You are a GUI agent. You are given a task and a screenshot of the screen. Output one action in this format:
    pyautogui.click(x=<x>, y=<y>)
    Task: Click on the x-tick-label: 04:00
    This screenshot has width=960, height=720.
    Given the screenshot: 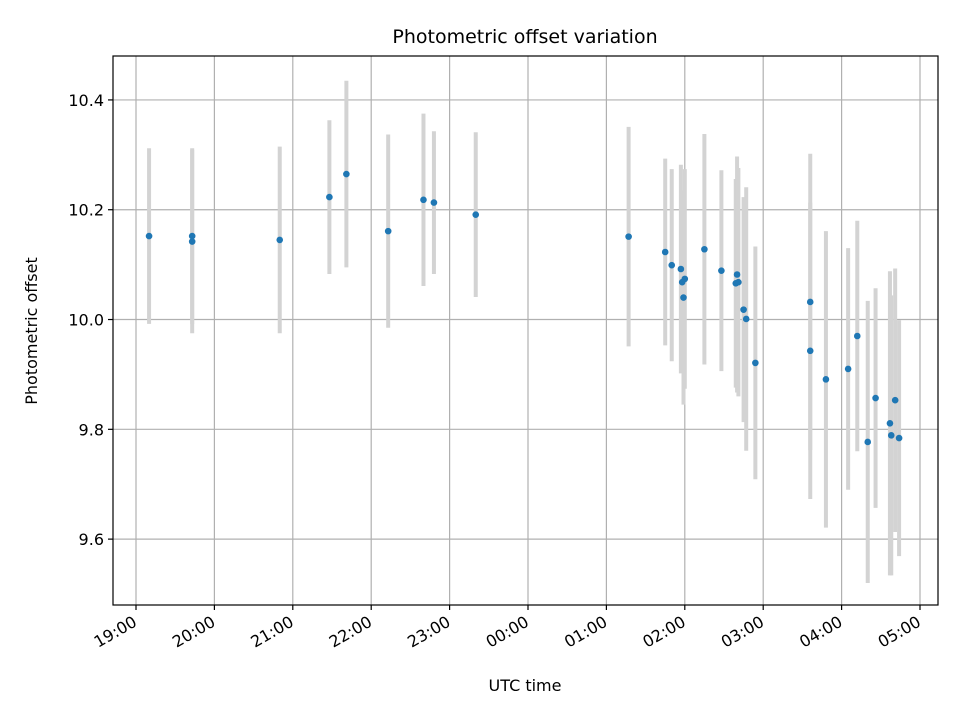 What is the action you would take?
    pyautogui.click(x=820, y=632)
    